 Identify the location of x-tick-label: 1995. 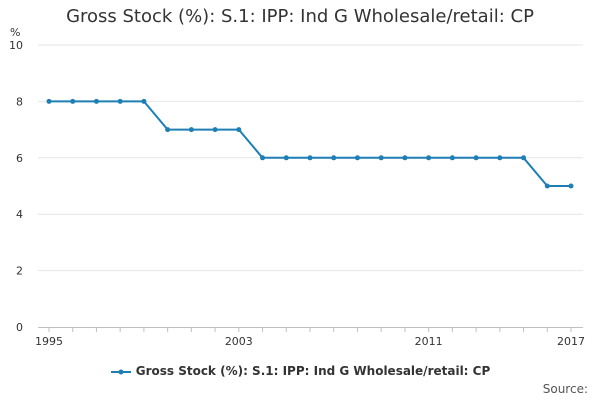
(49, 341).